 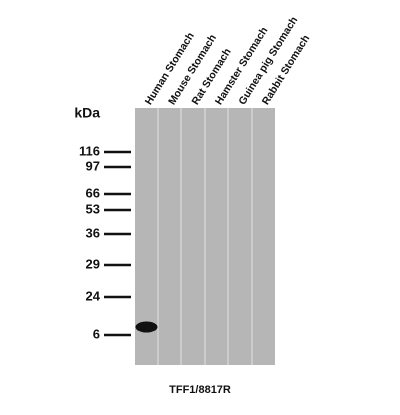 I want to click on unit-label: kDa, so click(x=87, y=113).